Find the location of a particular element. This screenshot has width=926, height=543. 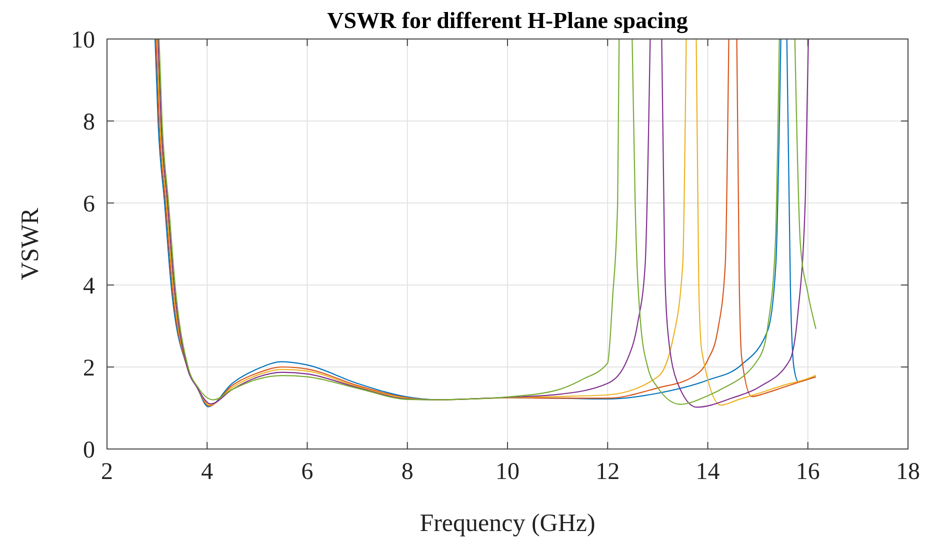

x-tick-label: 8 is located at coordinates (407, 472).